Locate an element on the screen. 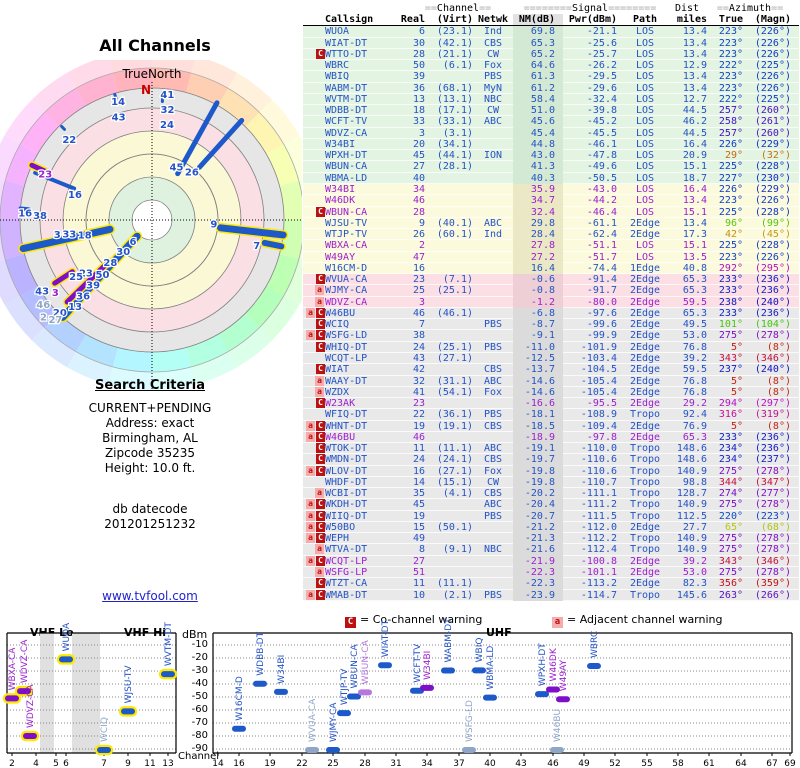  network: Fox is located at coordinates (493, 392).